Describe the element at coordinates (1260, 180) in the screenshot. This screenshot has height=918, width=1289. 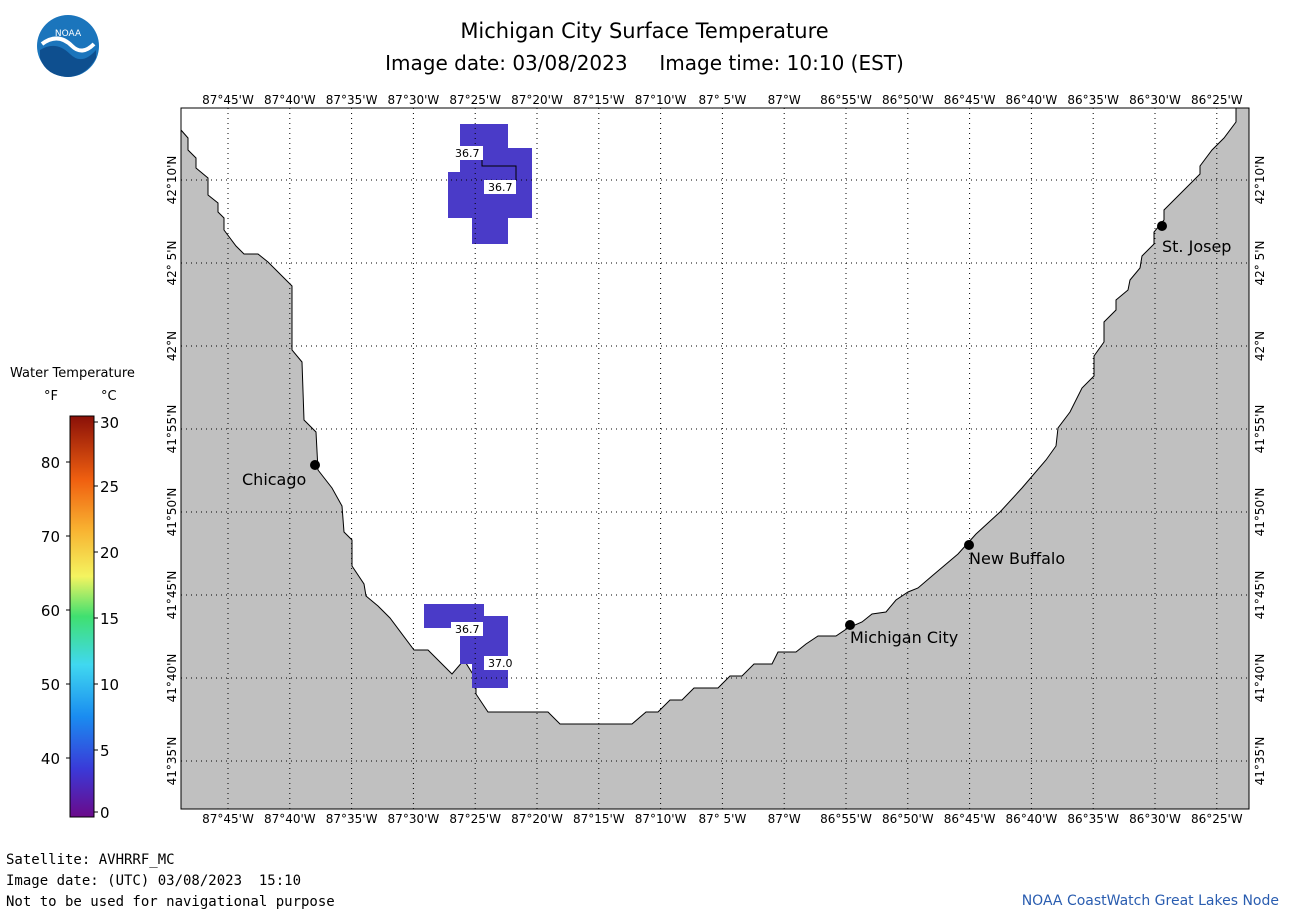
I see `lat-label-right-0: 42°10'N` at that location.